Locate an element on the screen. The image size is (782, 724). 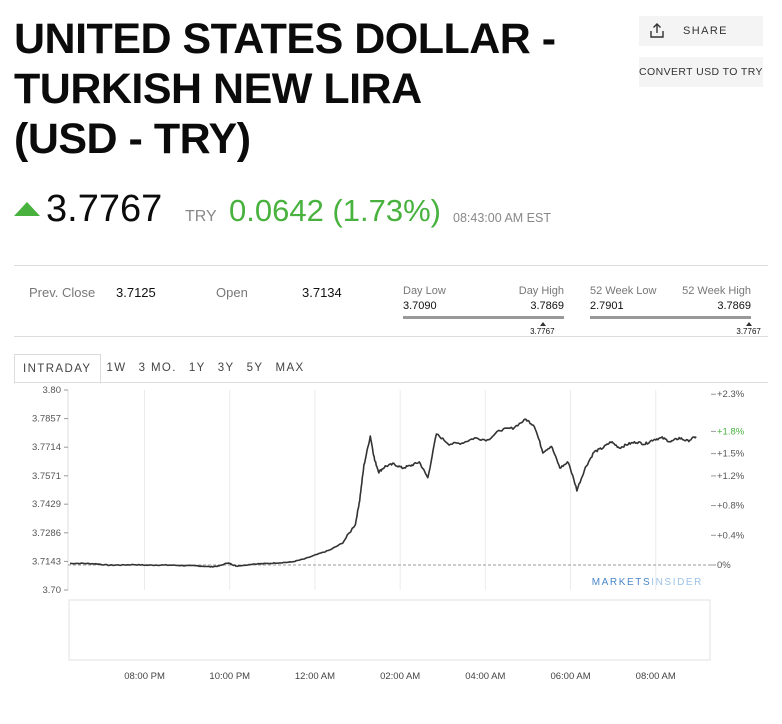
day-range-marker-icon is located at coordinates (543, 324).